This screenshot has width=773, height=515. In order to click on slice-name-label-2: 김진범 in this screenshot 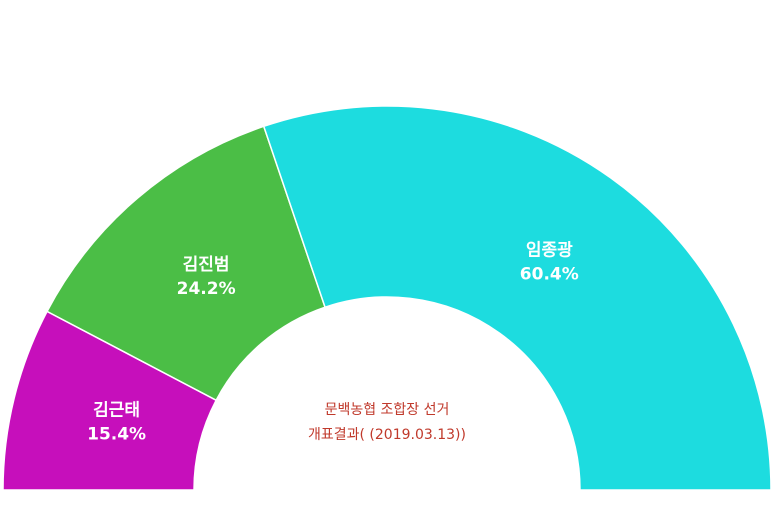, I will do `click(206, 265)`.